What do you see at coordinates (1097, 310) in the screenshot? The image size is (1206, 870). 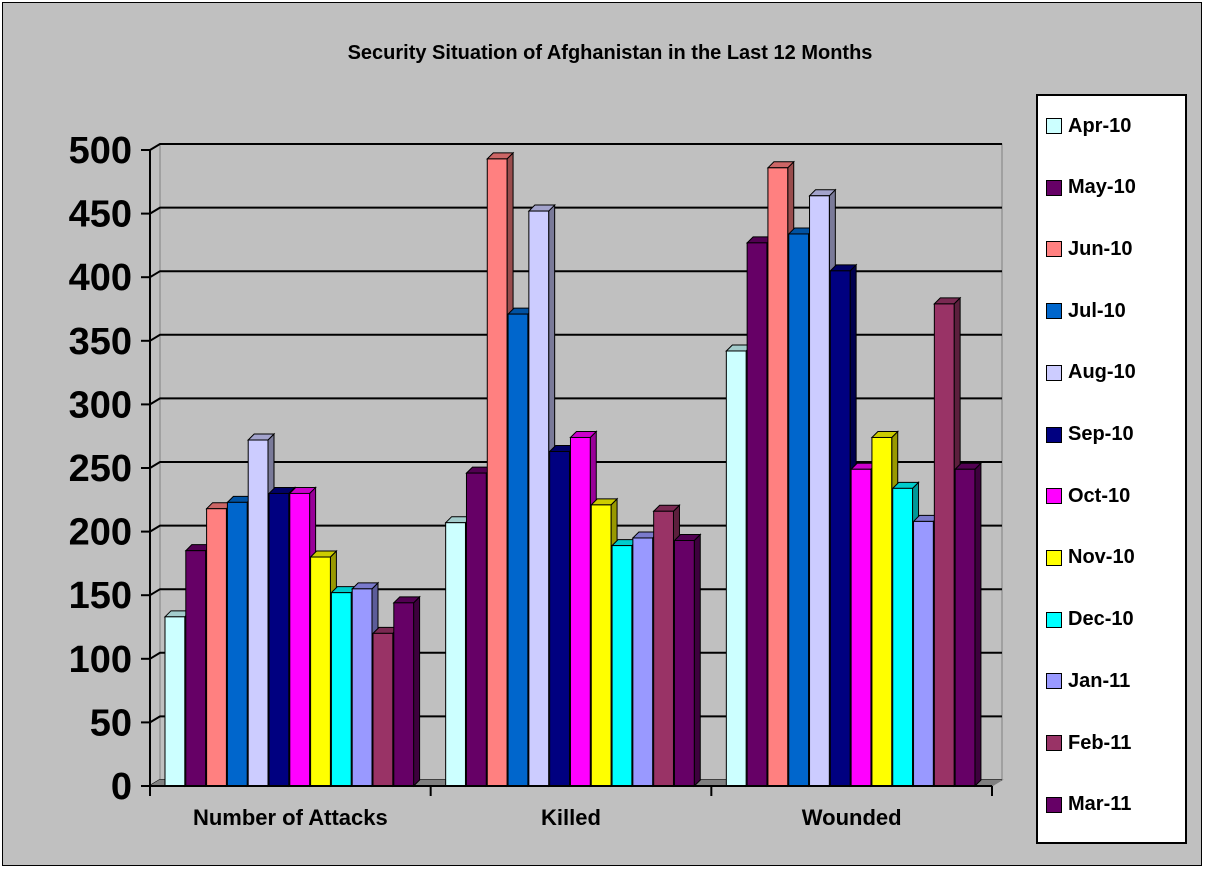 I see `legend-label: Jul-10` at bounding box center [1097, 310].